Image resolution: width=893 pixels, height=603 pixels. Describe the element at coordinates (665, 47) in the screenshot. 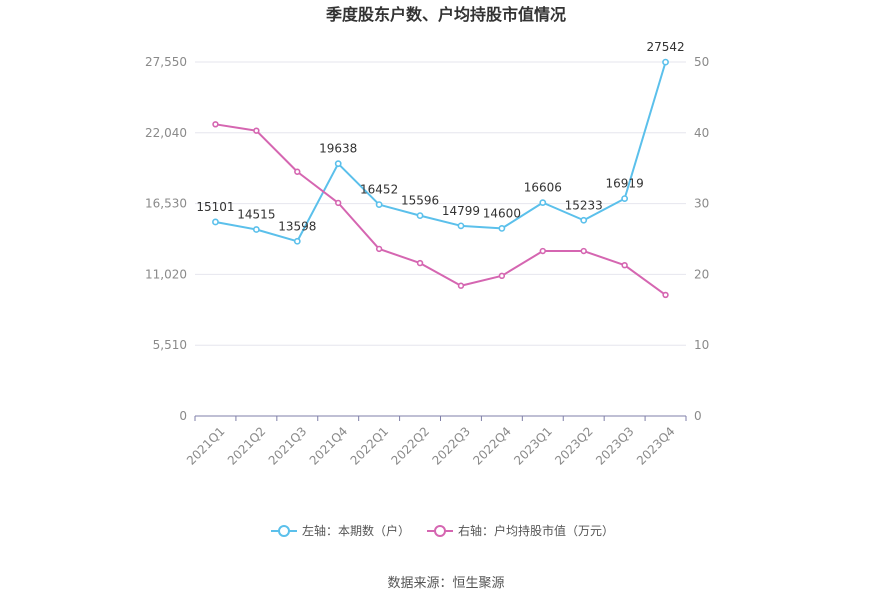

I see `data-label: 27542` at that location.